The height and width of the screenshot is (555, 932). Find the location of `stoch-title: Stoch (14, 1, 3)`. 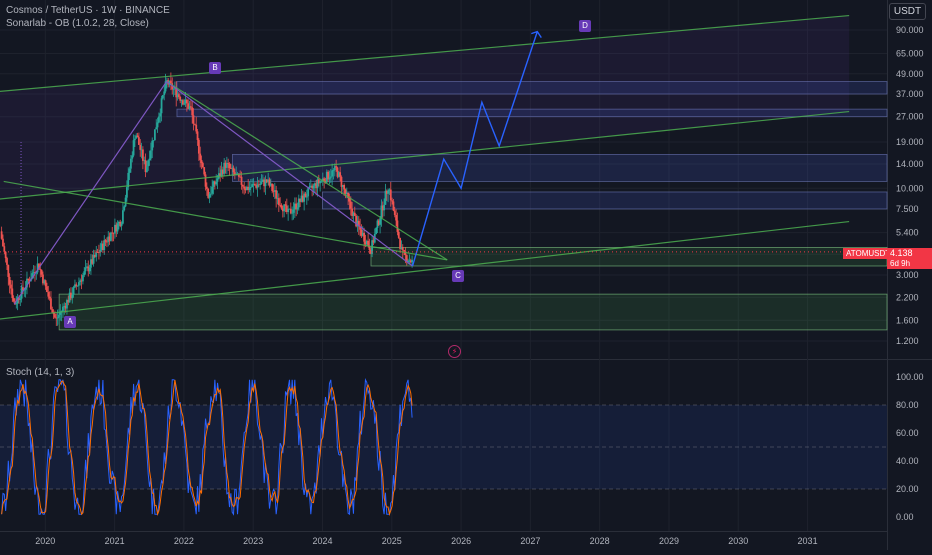

stoch-title: Stoch (14, 1, 3) is located at coordinates (40, 372).